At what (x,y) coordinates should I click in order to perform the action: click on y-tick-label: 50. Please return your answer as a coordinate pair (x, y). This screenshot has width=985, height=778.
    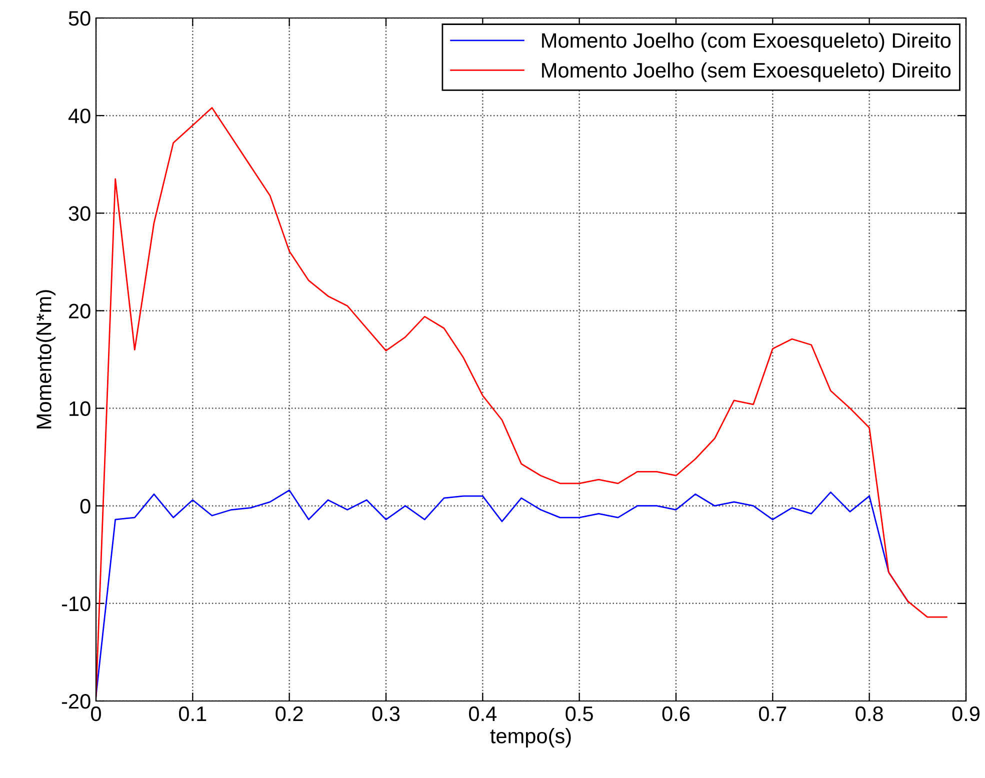
    Looking at the image, I should click on (79, 18).